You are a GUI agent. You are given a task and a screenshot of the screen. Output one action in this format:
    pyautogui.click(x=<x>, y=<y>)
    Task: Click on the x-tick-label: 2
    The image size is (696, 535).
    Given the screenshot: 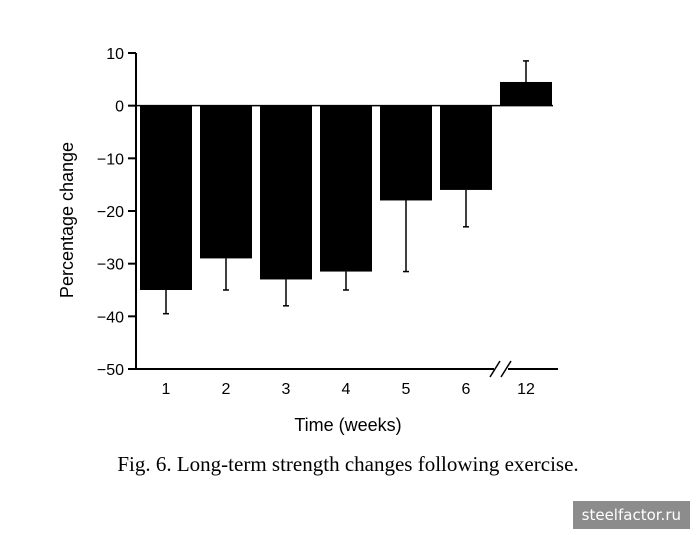 What is the action you would take?
    pyautogui.click(x=226, y=389)
    